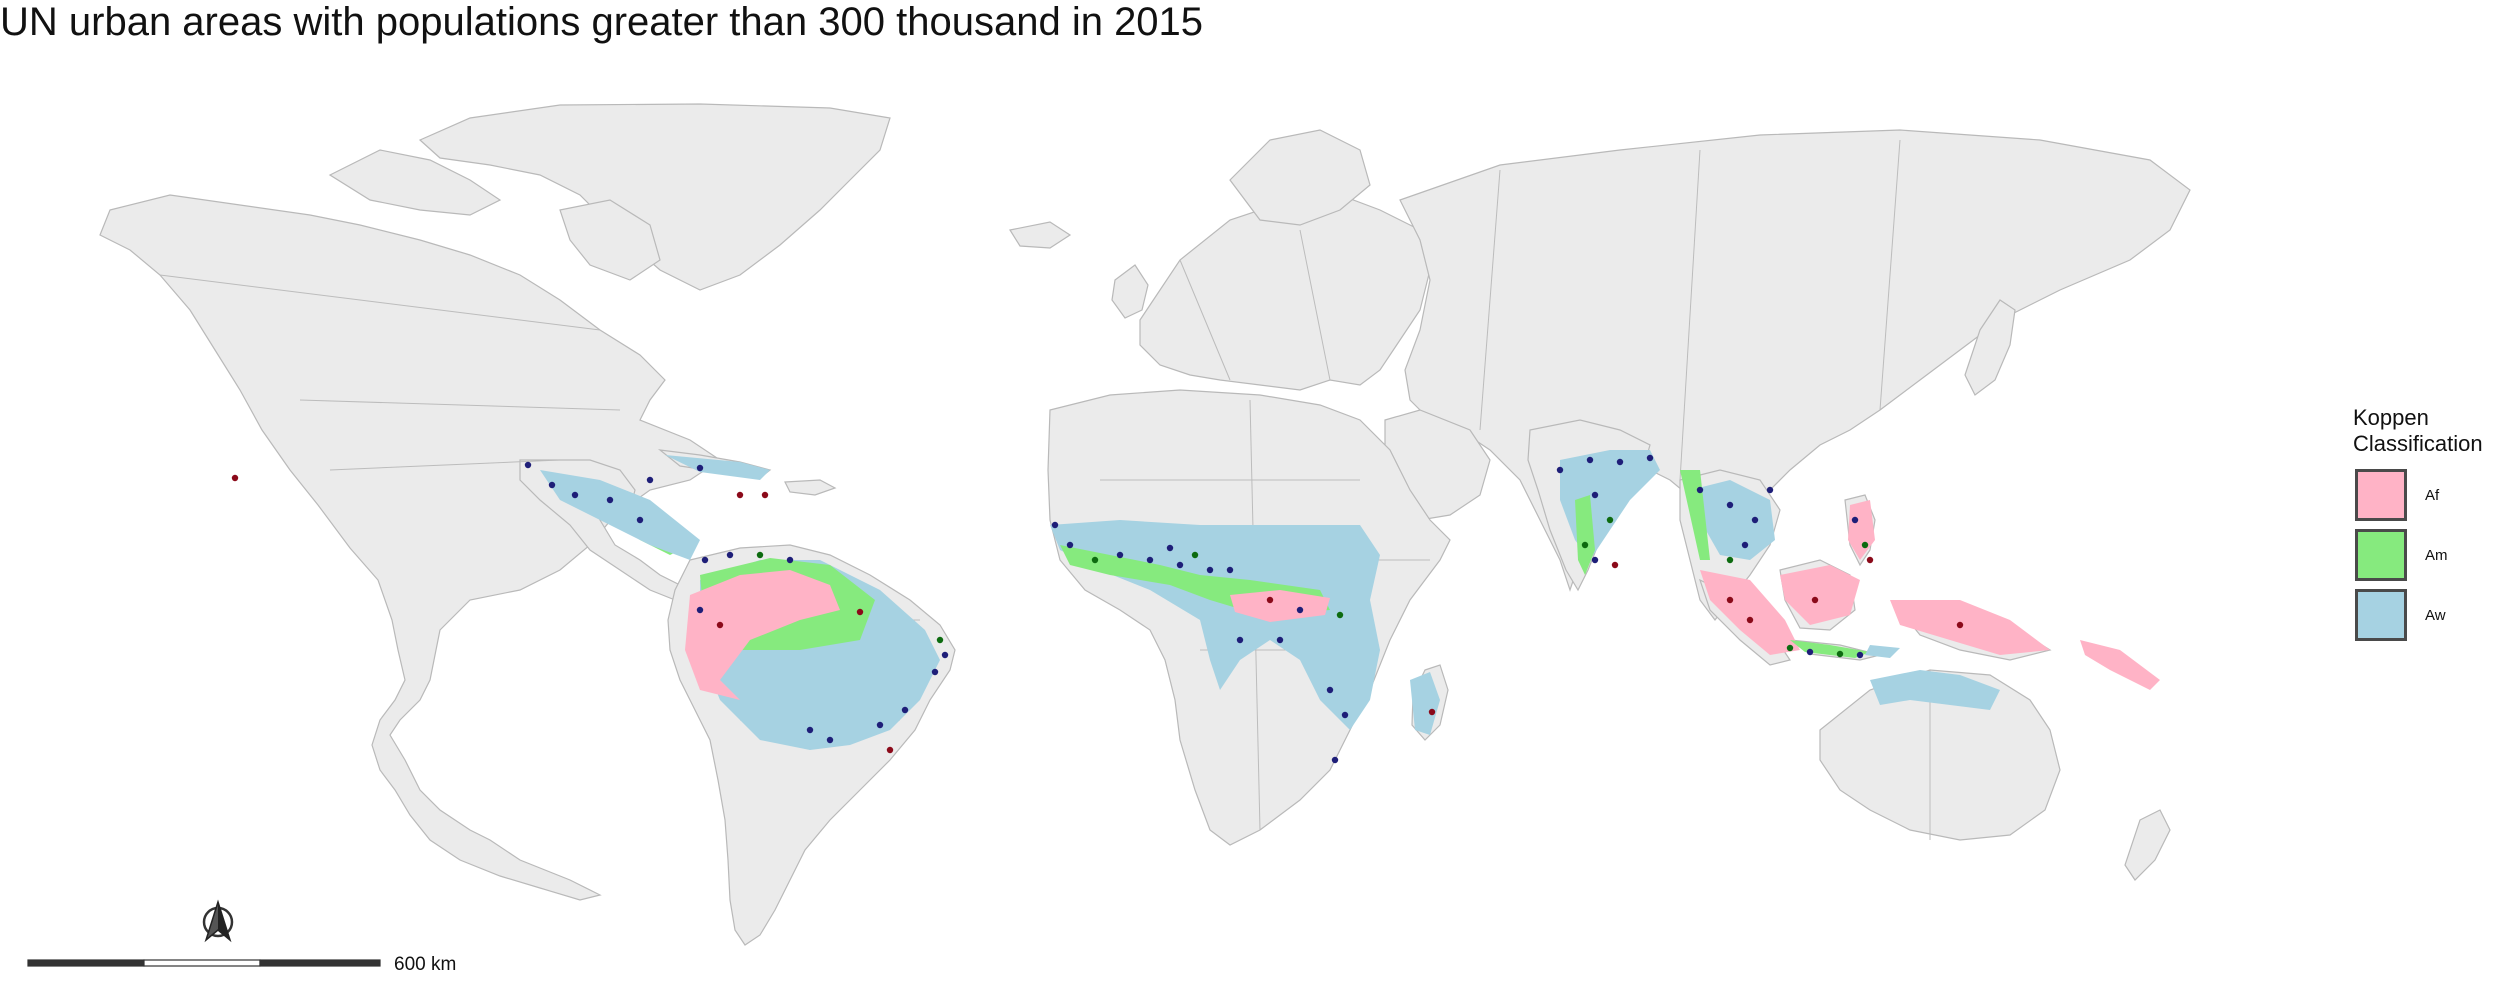 The height and width of the screenshot is (982, 2500). Describe the element at coordinates (1861, 530) in the screenshot. I see `zone-af-philippines` at that location.